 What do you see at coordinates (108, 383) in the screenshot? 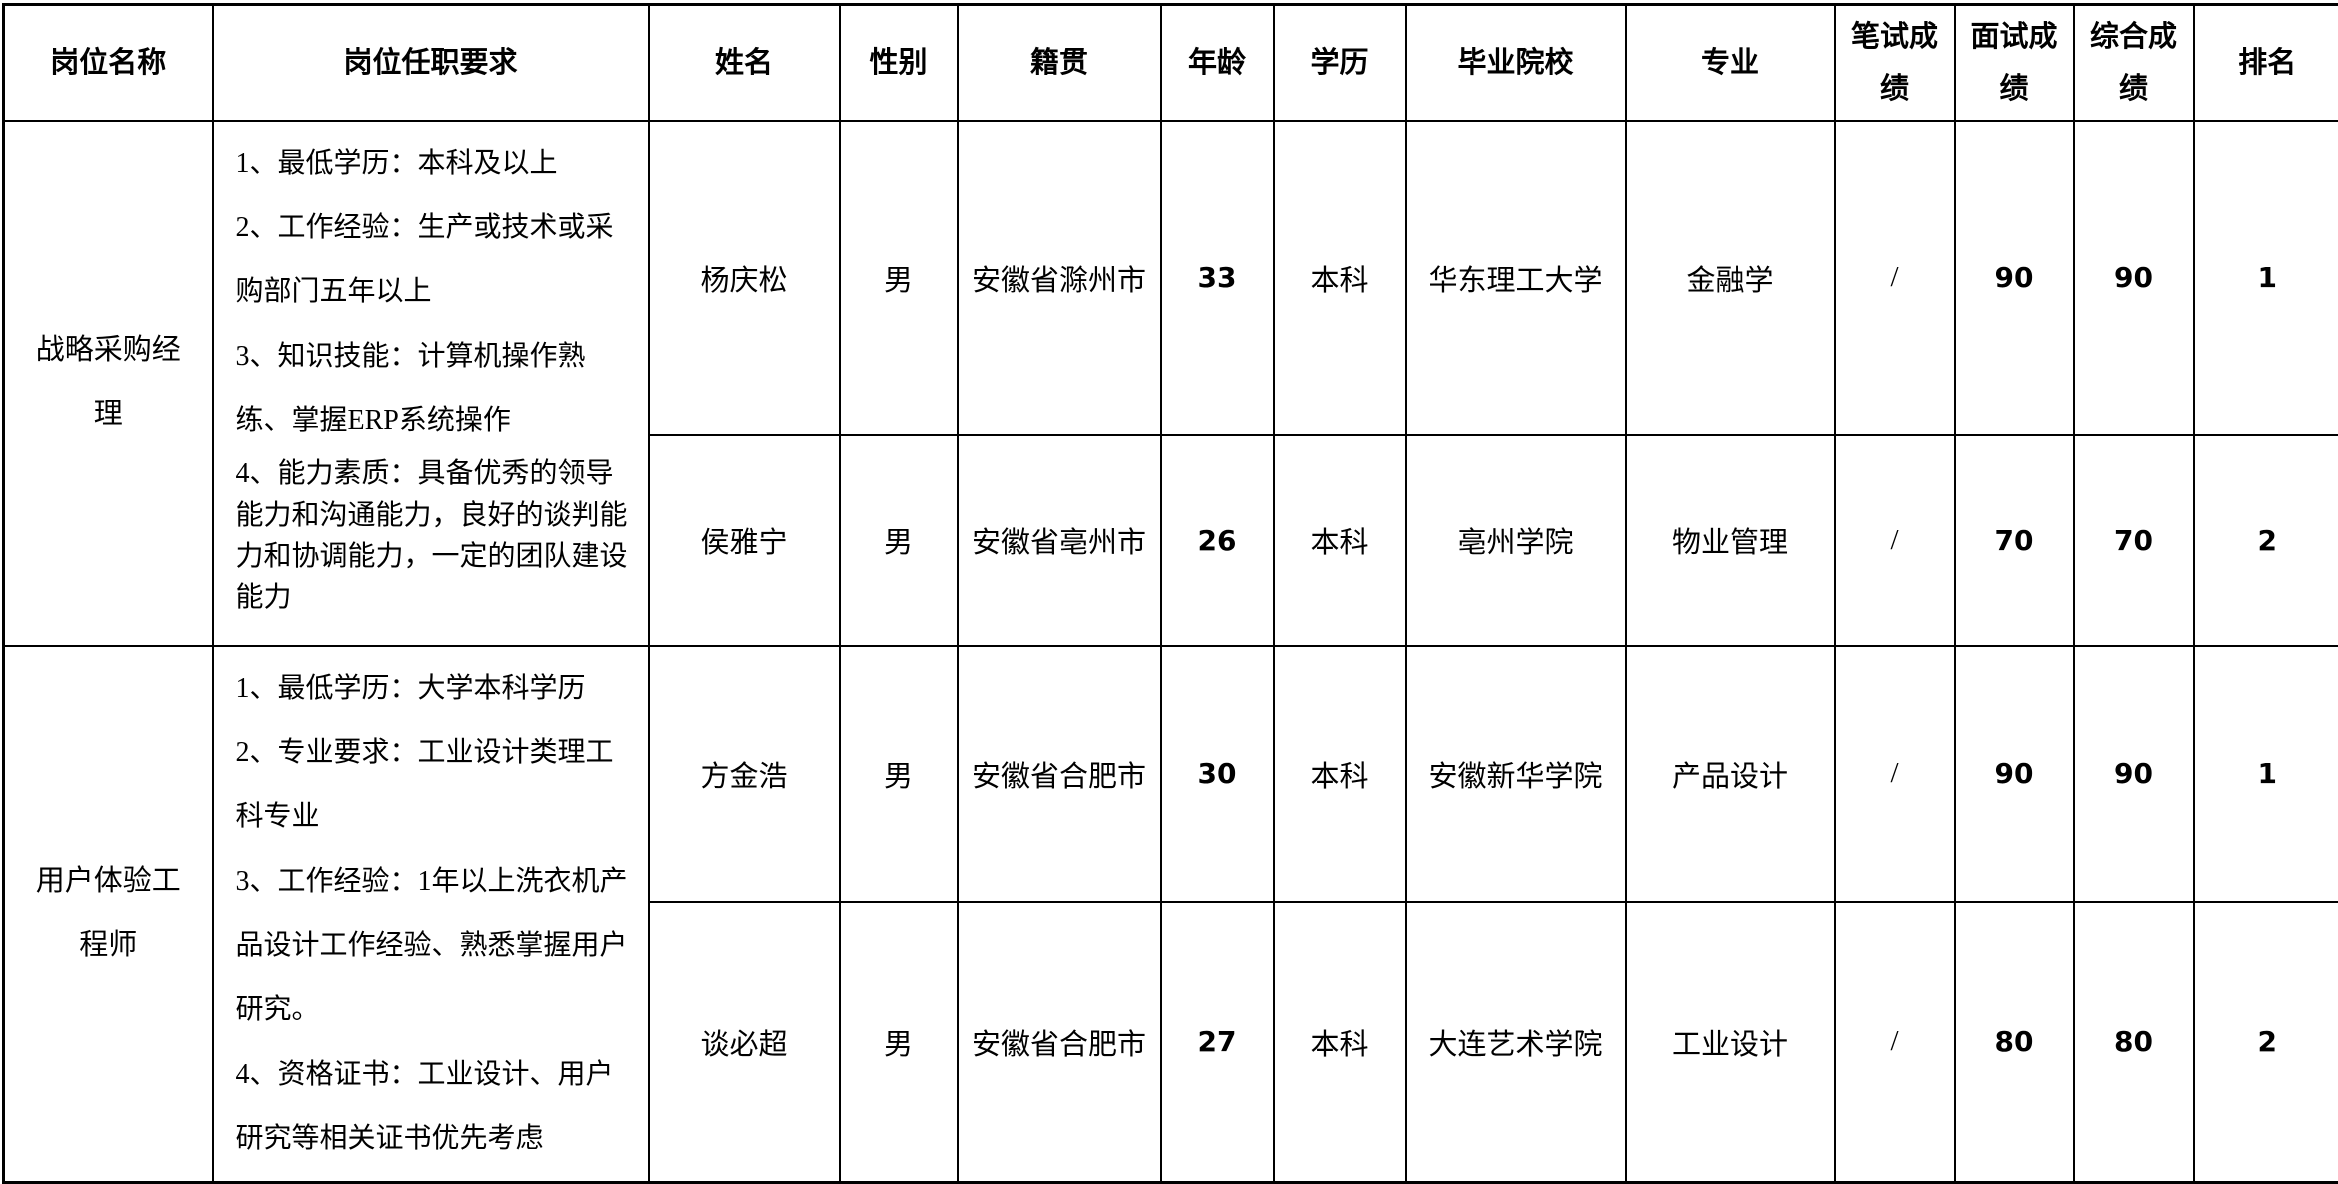
I see `position-name-cell: 战略采购经理` at bounding box center [108, 383].